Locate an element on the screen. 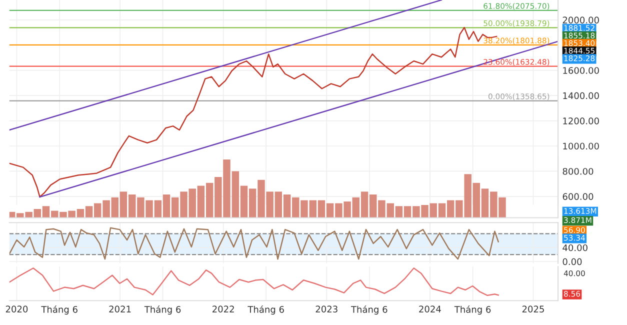 The image size is (627, 325). y-tick-label: 1000.00 is located at coordinates (581, 146).